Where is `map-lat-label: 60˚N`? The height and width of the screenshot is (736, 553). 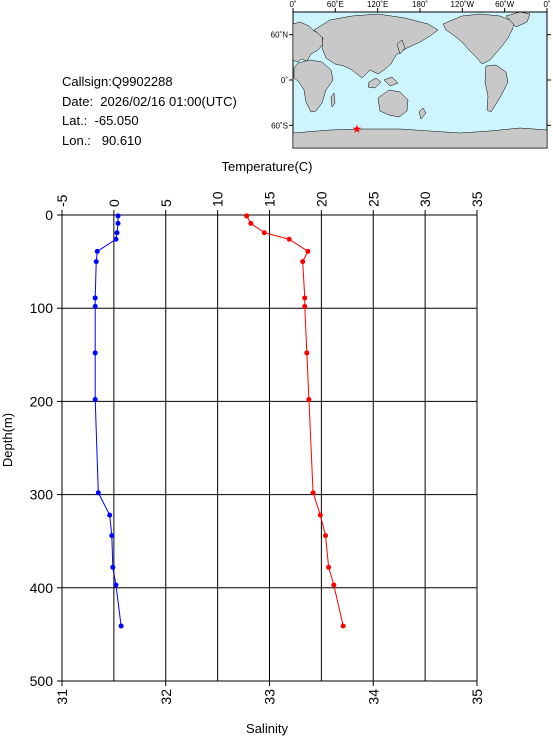 map-lat-label: 60˚N is located at coordinates (280, 35).